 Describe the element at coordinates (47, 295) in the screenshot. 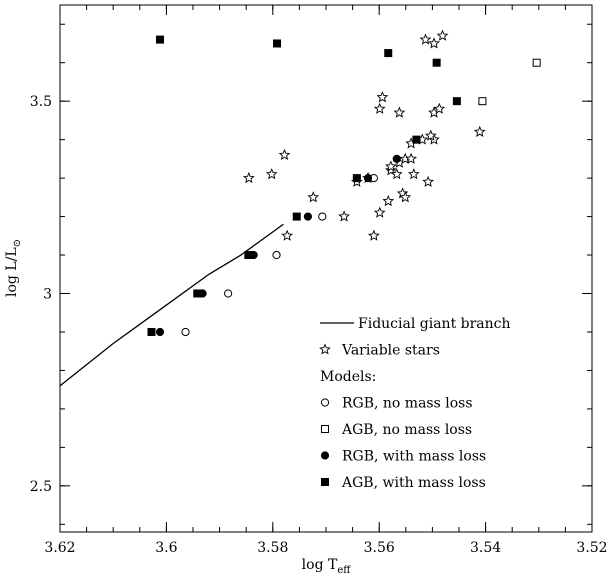

I see `y-tick-label: 3` at that location.